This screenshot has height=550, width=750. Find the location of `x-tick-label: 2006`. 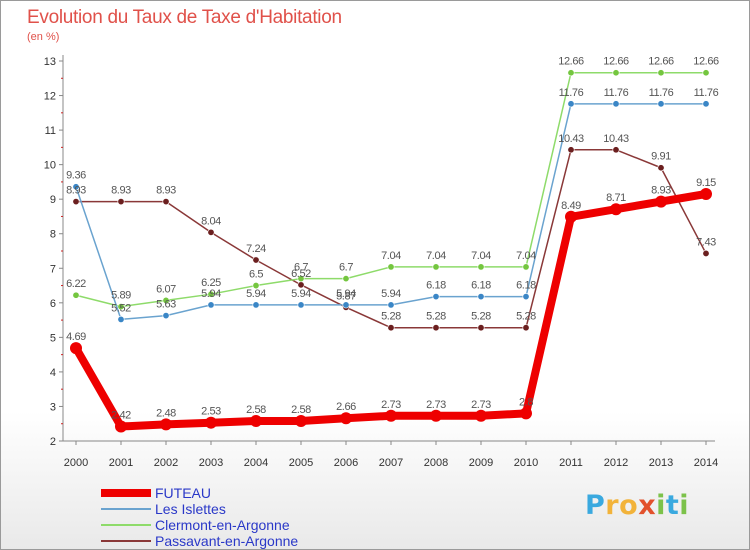

x-tick-label: 2006 is located at coordinates (346, 463).